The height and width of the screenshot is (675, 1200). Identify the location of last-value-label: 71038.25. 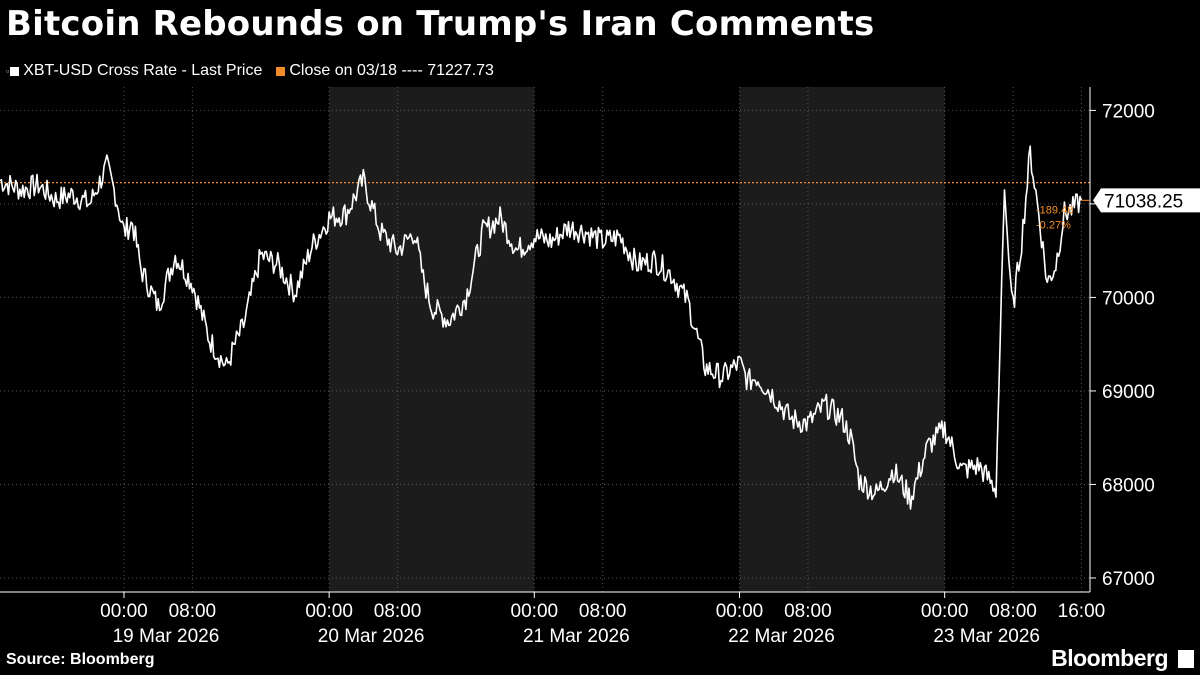
(1143, 201).